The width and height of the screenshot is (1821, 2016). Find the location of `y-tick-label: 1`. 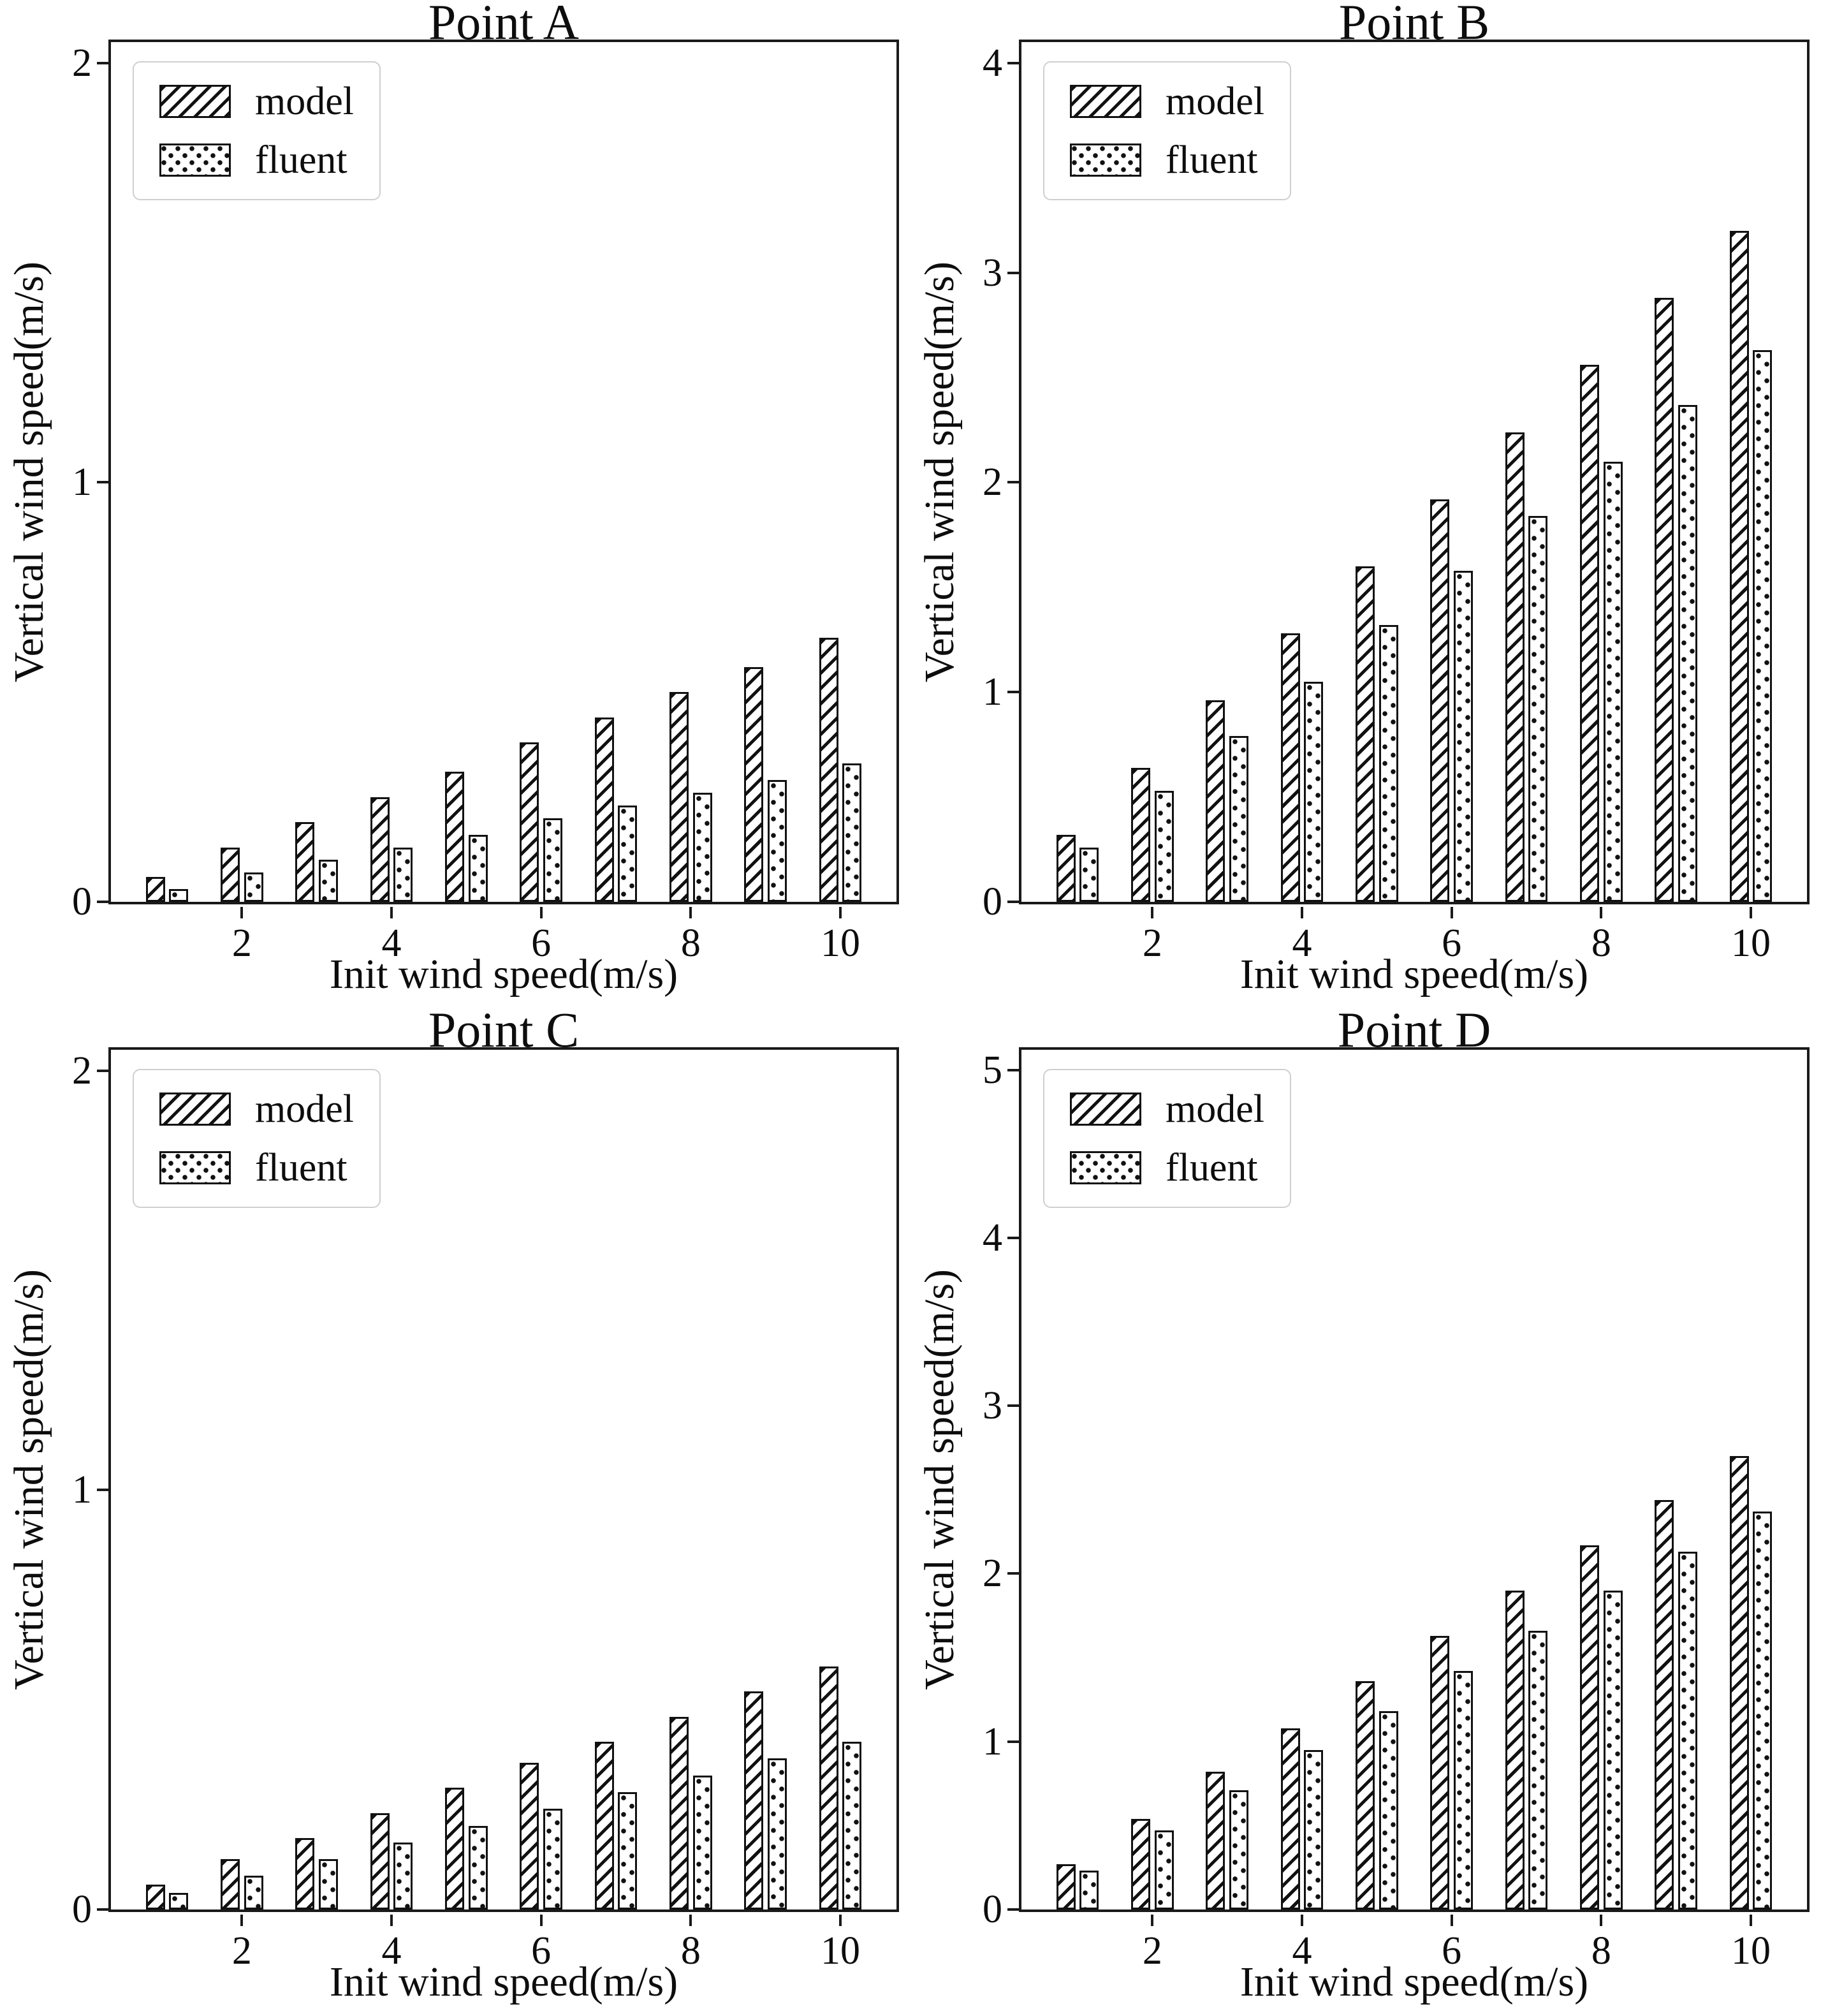

y-tick-label: 1 is located at coordinates (992, 692).